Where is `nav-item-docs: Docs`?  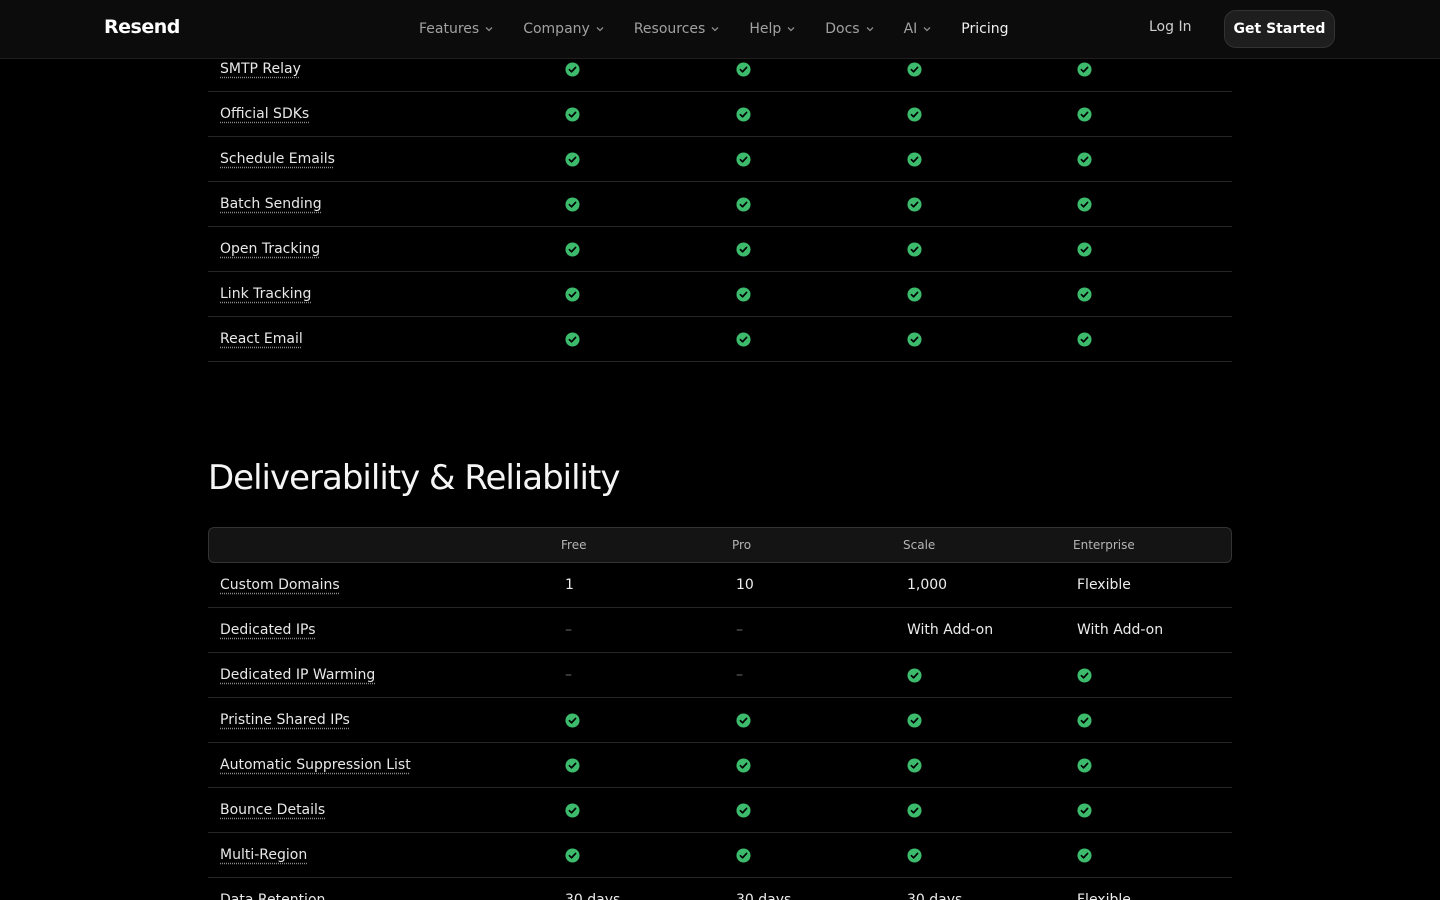
nav-item-docs: Docs is located at coordinates (849, 29).